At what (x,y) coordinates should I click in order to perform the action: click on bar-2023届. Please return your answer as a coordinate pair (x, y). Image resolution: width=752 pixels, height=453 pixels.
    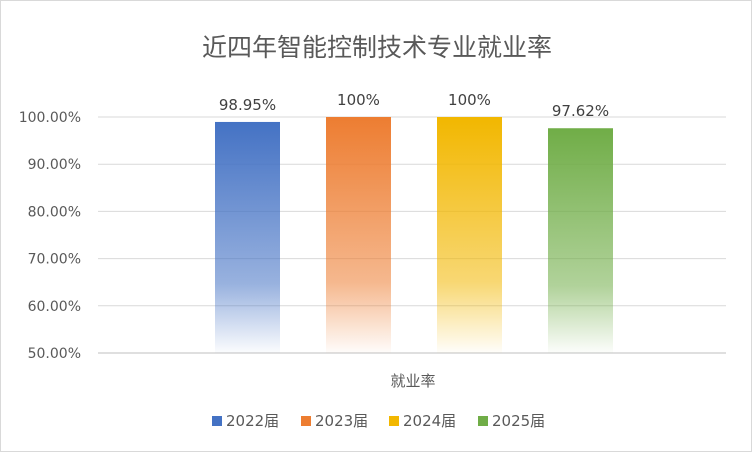
    Looking at the image, I should click on (358, 235).